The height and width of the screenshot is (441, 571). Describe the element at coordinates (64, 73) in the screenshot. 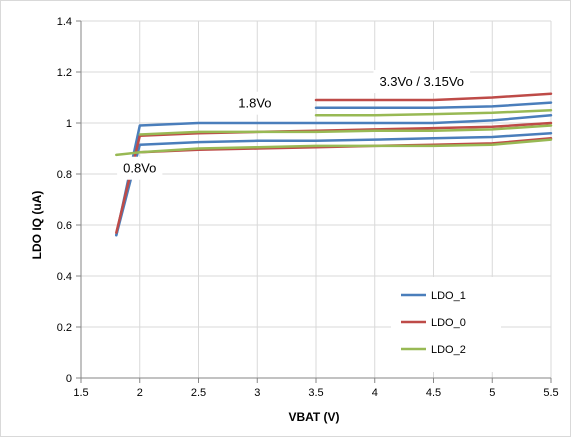

I see `y-tick-label: 1.2` at that location.